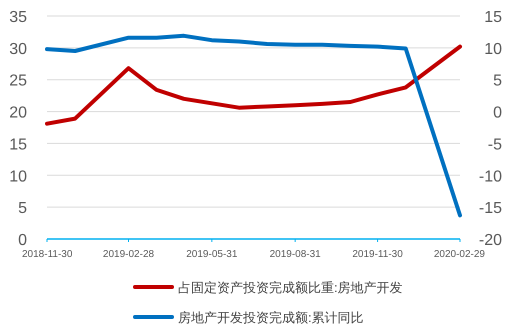 The width and height of the screenshot is (513, 331). Describe the element at coordinates (495, 145) in the screenshot. I see `y2-tick-label: -5` at that location.